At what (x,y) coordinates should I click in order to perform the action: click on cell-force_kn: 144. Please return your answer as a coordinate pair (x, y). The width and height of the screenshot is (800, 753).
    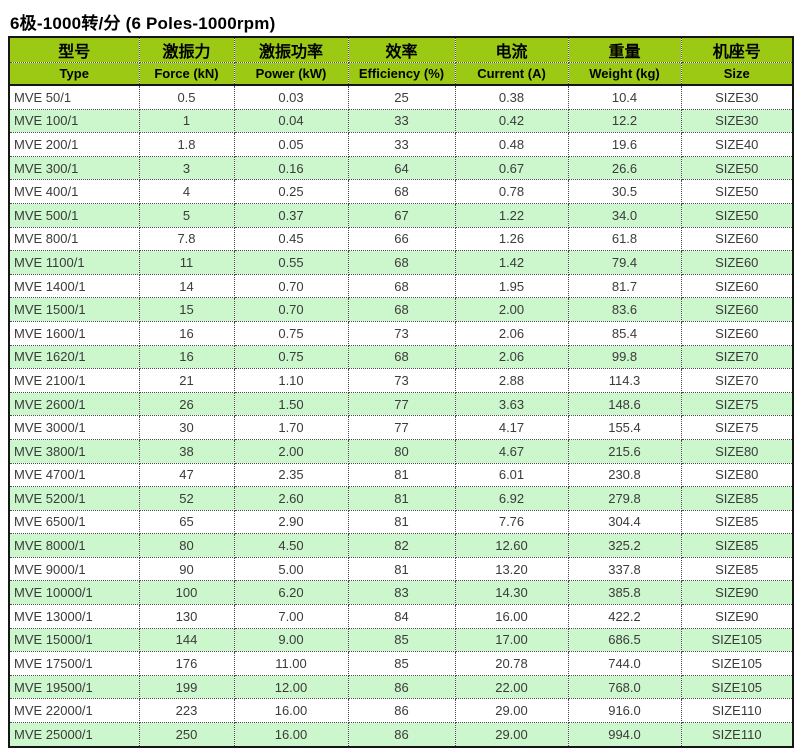
    Looking at the image, I should click on (186, 640).